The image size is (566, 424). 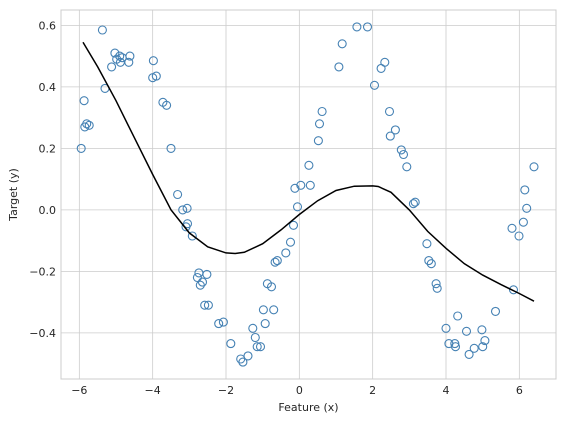 I want to click on y-tick-label: −0.4, so click(x=42, y=333).